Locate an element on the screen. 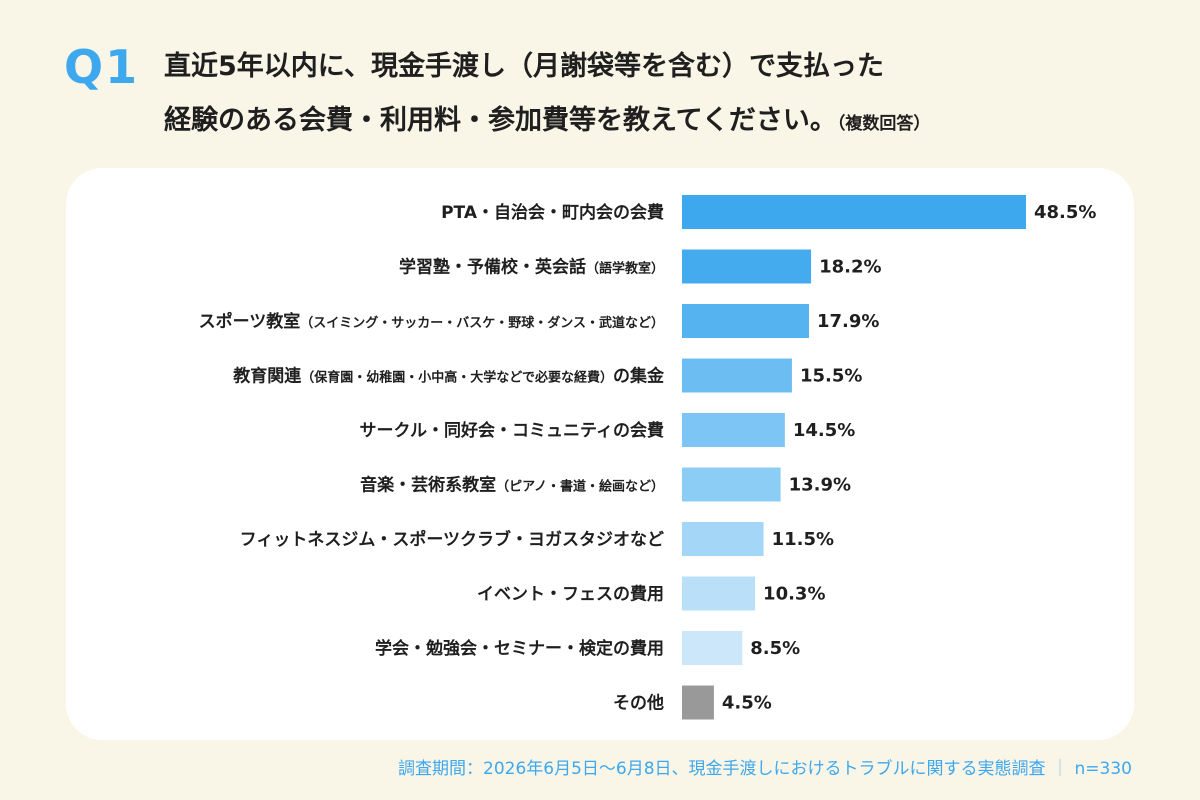 Image resolution: width=1200 pixels, height=800 pixels. category-label-10: その他 is located at coordinates (638, 703).